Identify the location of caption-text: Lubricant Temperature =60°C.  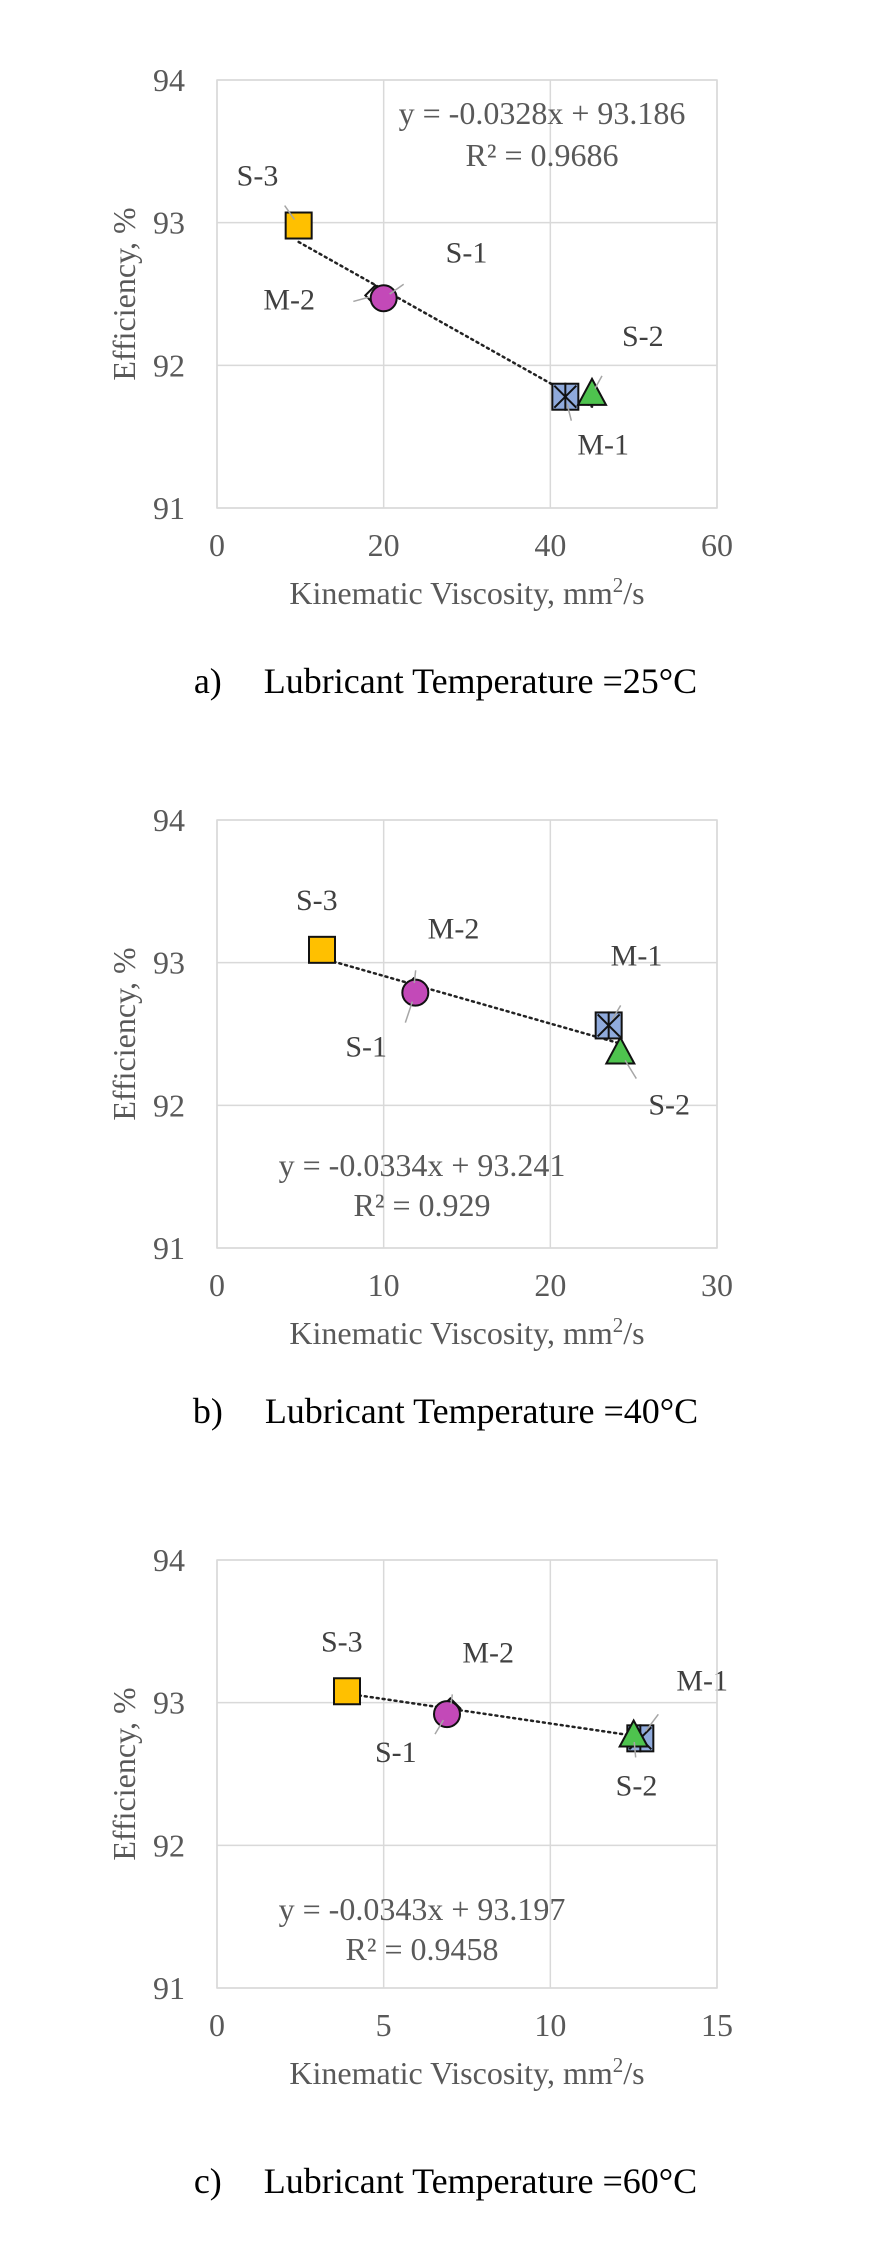
(480, 2181).